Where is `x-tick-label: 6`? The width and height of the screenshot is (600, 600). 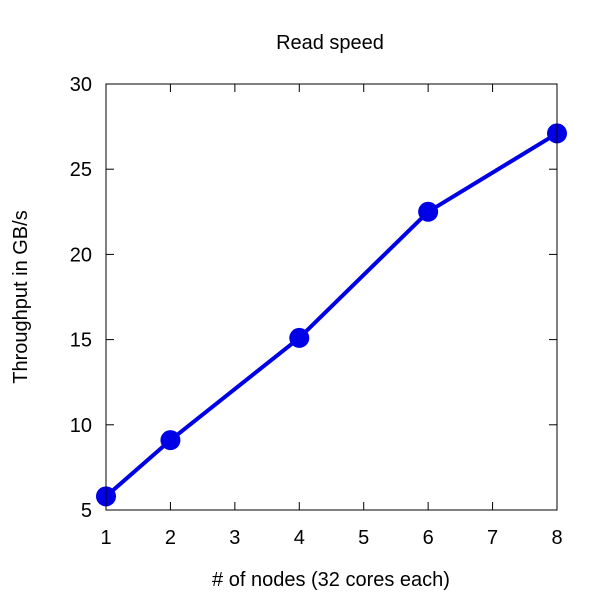 x-tick-label: 6 is located at coordinates (428, 538).